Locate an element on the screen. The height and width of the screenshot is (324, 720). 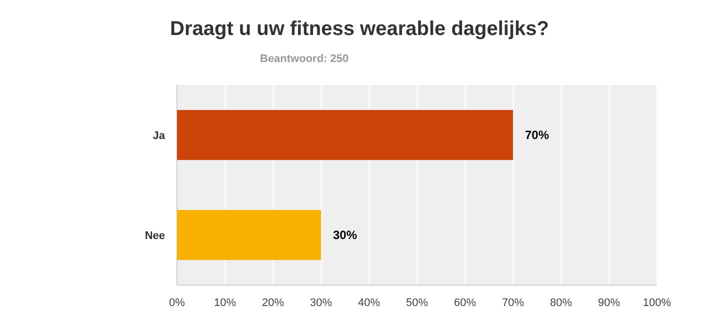
x-tick-label: 90% is located at coordinates (609, 303).